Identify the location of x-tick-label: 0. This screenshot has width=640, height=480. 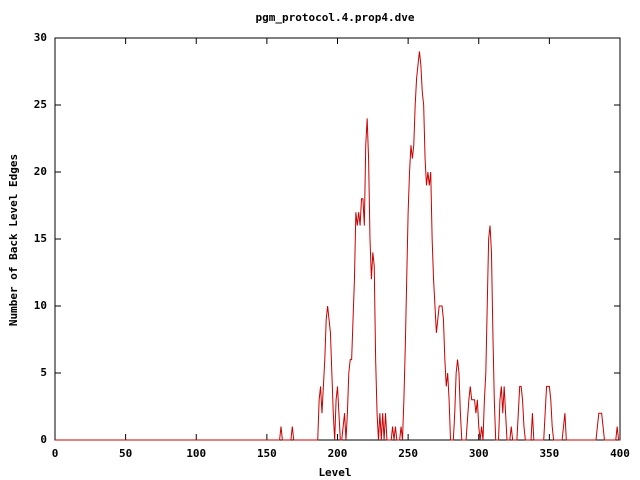
(55, 453).